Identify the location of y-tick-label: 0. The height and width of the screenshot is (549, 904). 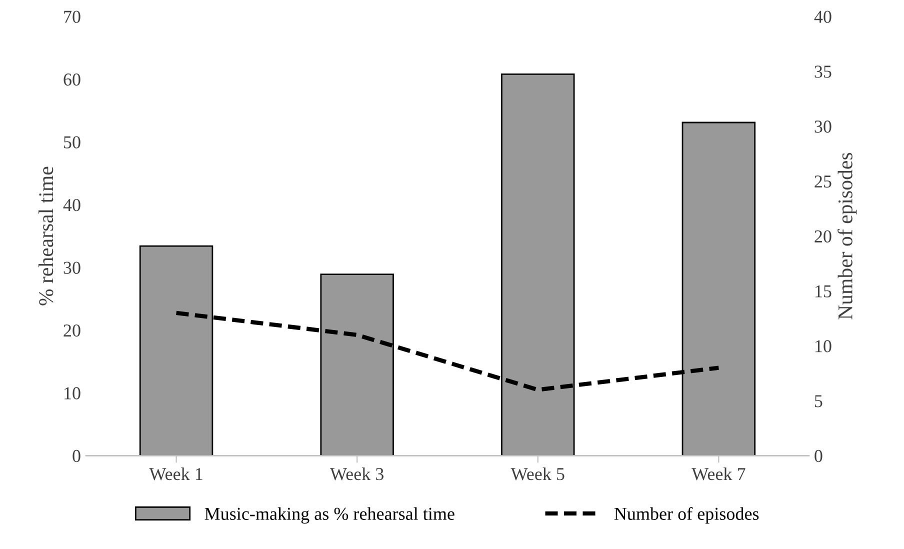
(76, 456).